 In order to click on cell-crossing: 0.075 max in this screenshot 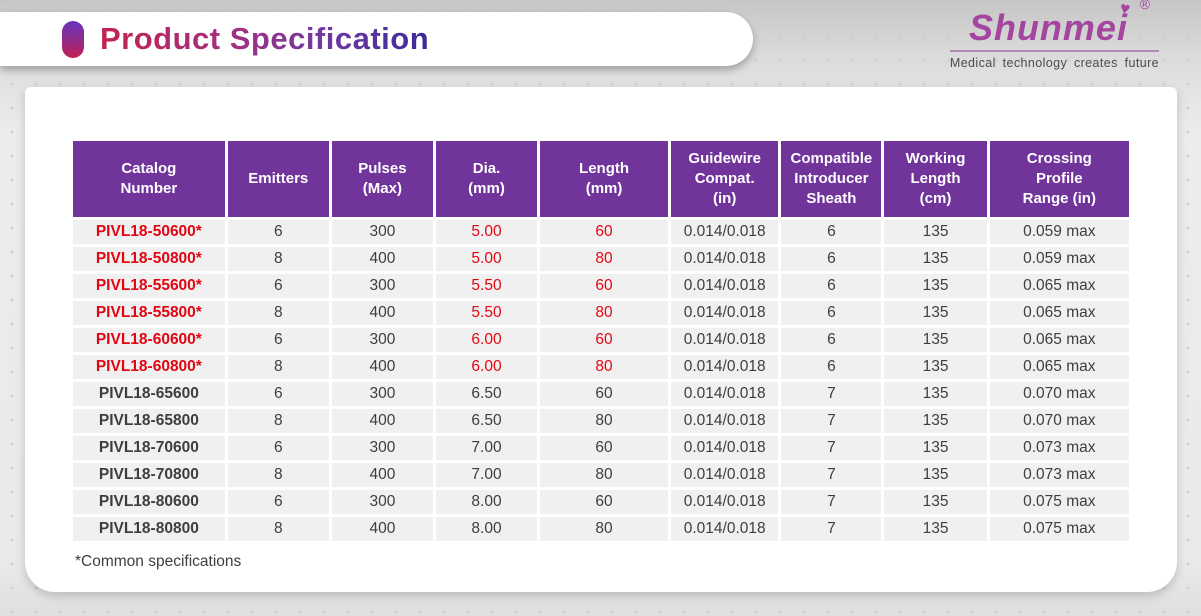, I will do `click(1059, 502)`.